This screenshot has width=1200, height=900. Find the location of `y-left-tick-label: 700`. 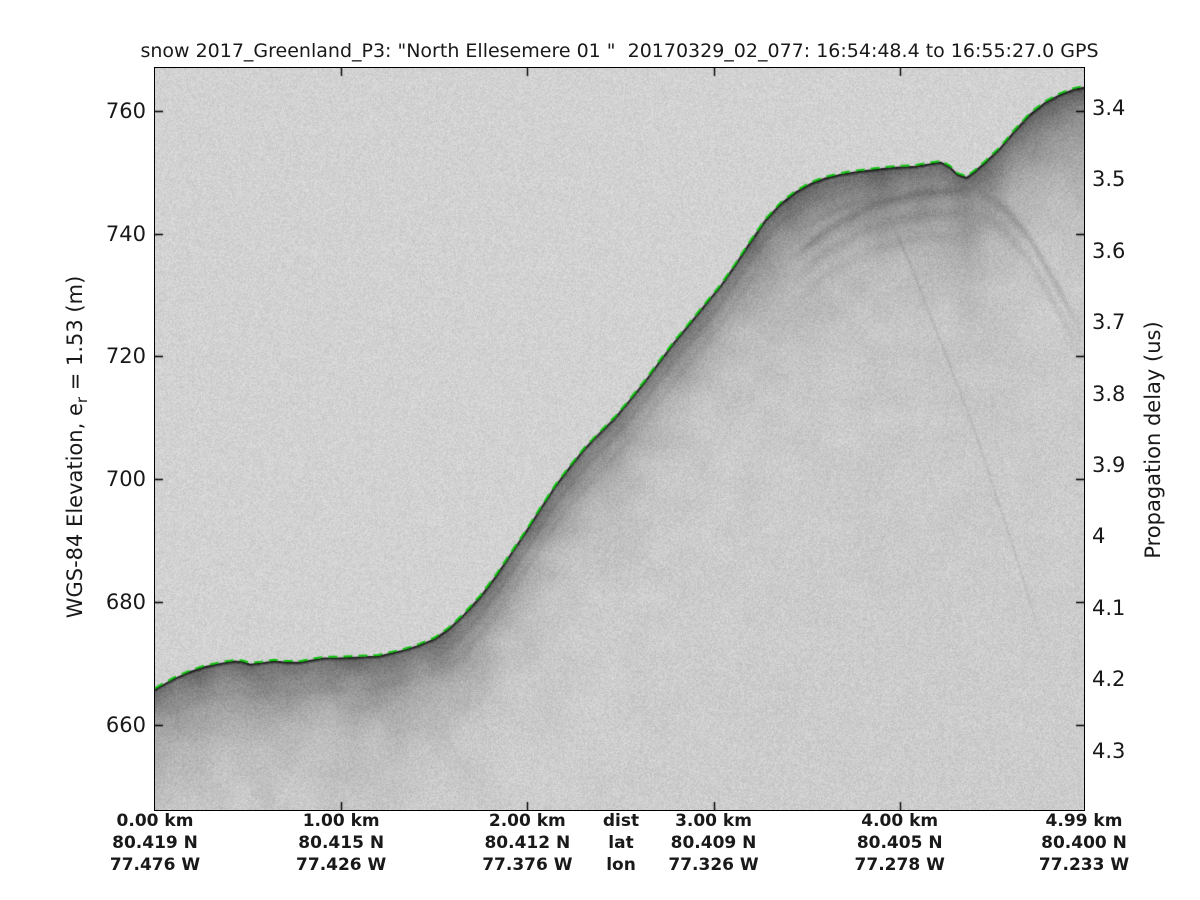

y-left-tick-label: 700 is located at coordinates (125, 479).